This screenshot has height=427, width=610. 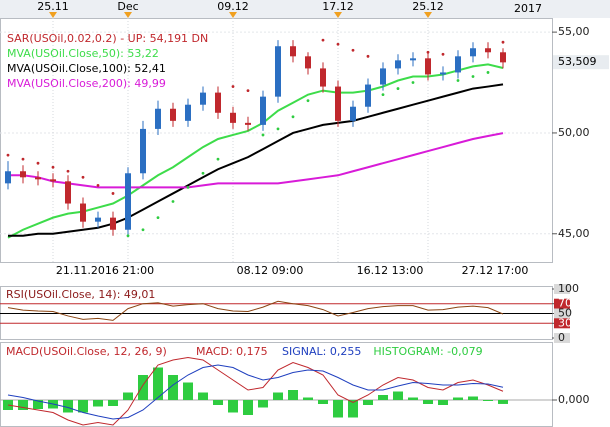 What do you see at coordinates (428, 6) in the screenshot?
I see `top-date-label: 25.12` at bounding box center [428, 6].